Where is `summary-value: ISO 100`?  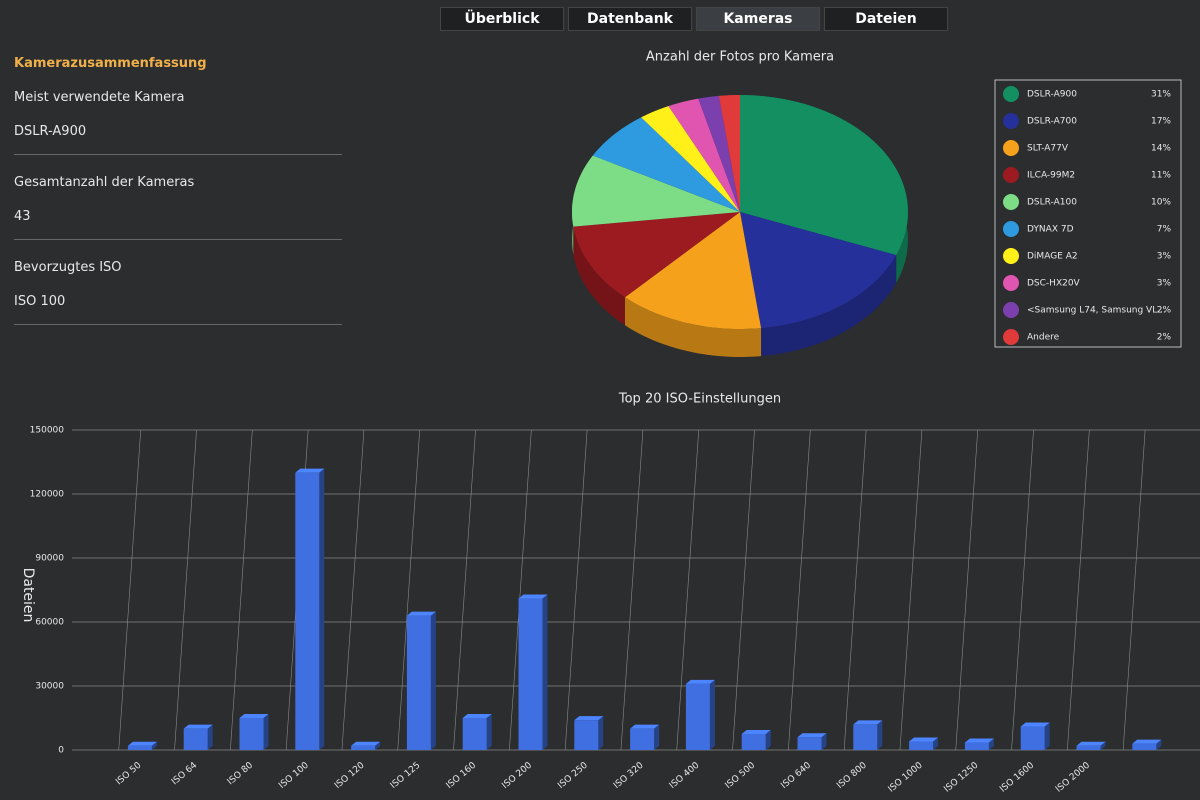 summary-value: ISO 100 is located at coordinates (40, 301).